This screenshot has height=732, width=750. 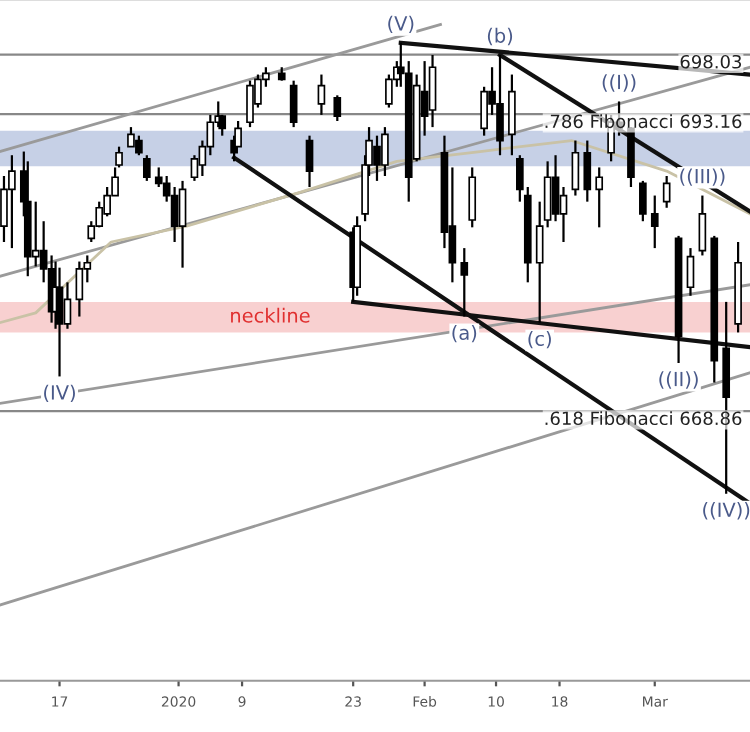 I want to click on annotation: (c), so click(x=539, y=340).